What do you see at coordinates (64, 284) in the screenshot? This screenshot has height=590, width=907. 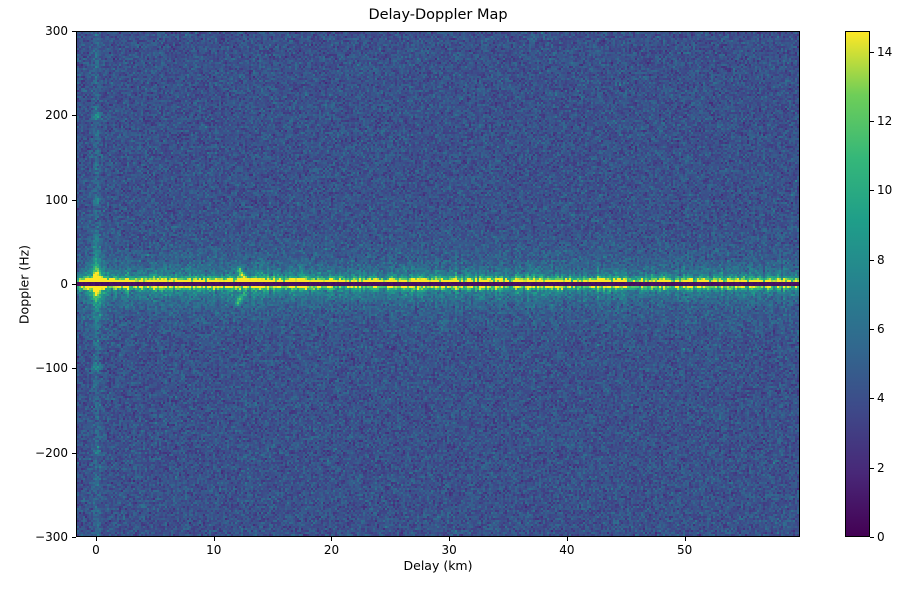 I see `y-tick-label: 0` at bounding box center [64, 284].